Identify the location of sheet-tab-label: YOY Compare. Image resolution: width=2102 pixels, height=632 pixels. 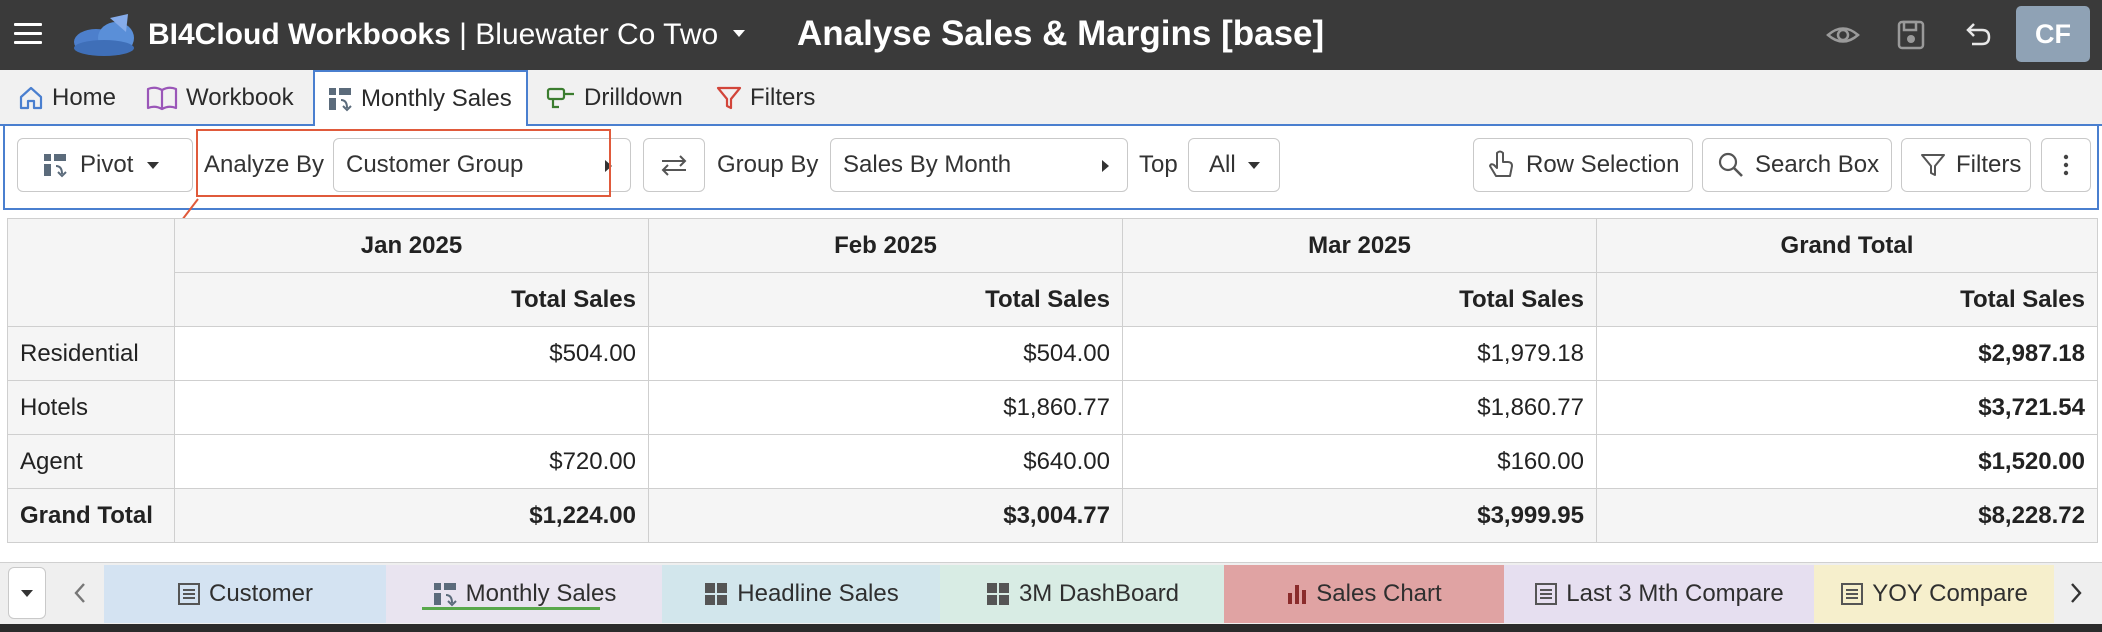
(1950, 593).